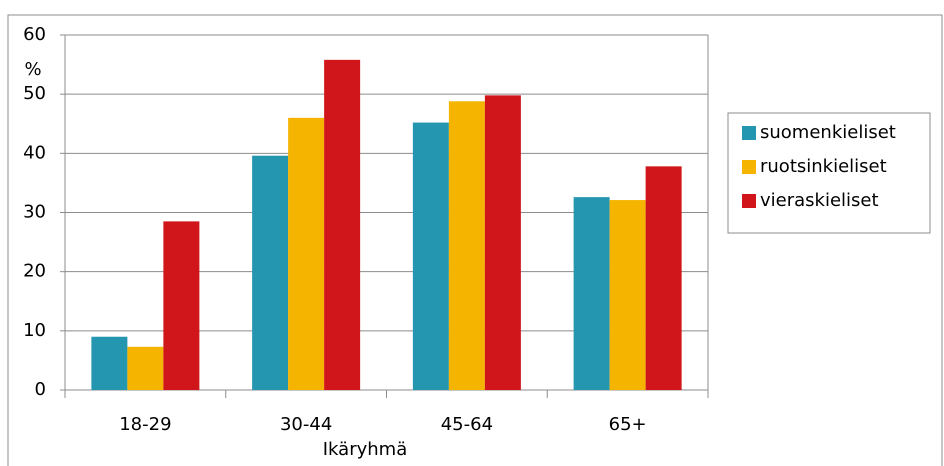 The width and height of the screenshot is (944, 466). What do you see at coordinates (819, 200) in the screenshot?
I see `legend-label: vieraskieliset` at bounding box center [819, 200].